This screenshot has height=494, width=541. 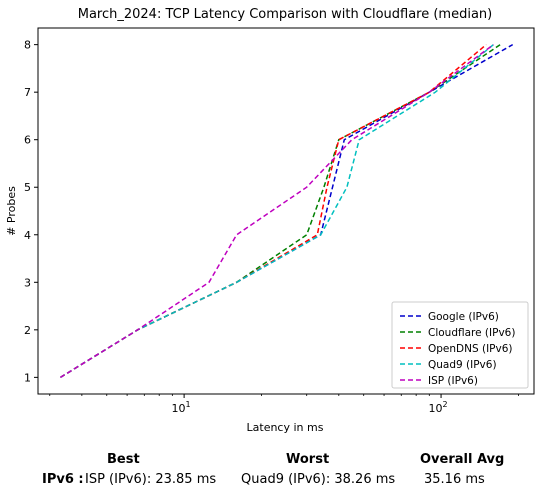 What do you see at coordinates (181, 407) in the screenshot?
I see `x-tick-label: 10¹` at bounding box center [181, 407].